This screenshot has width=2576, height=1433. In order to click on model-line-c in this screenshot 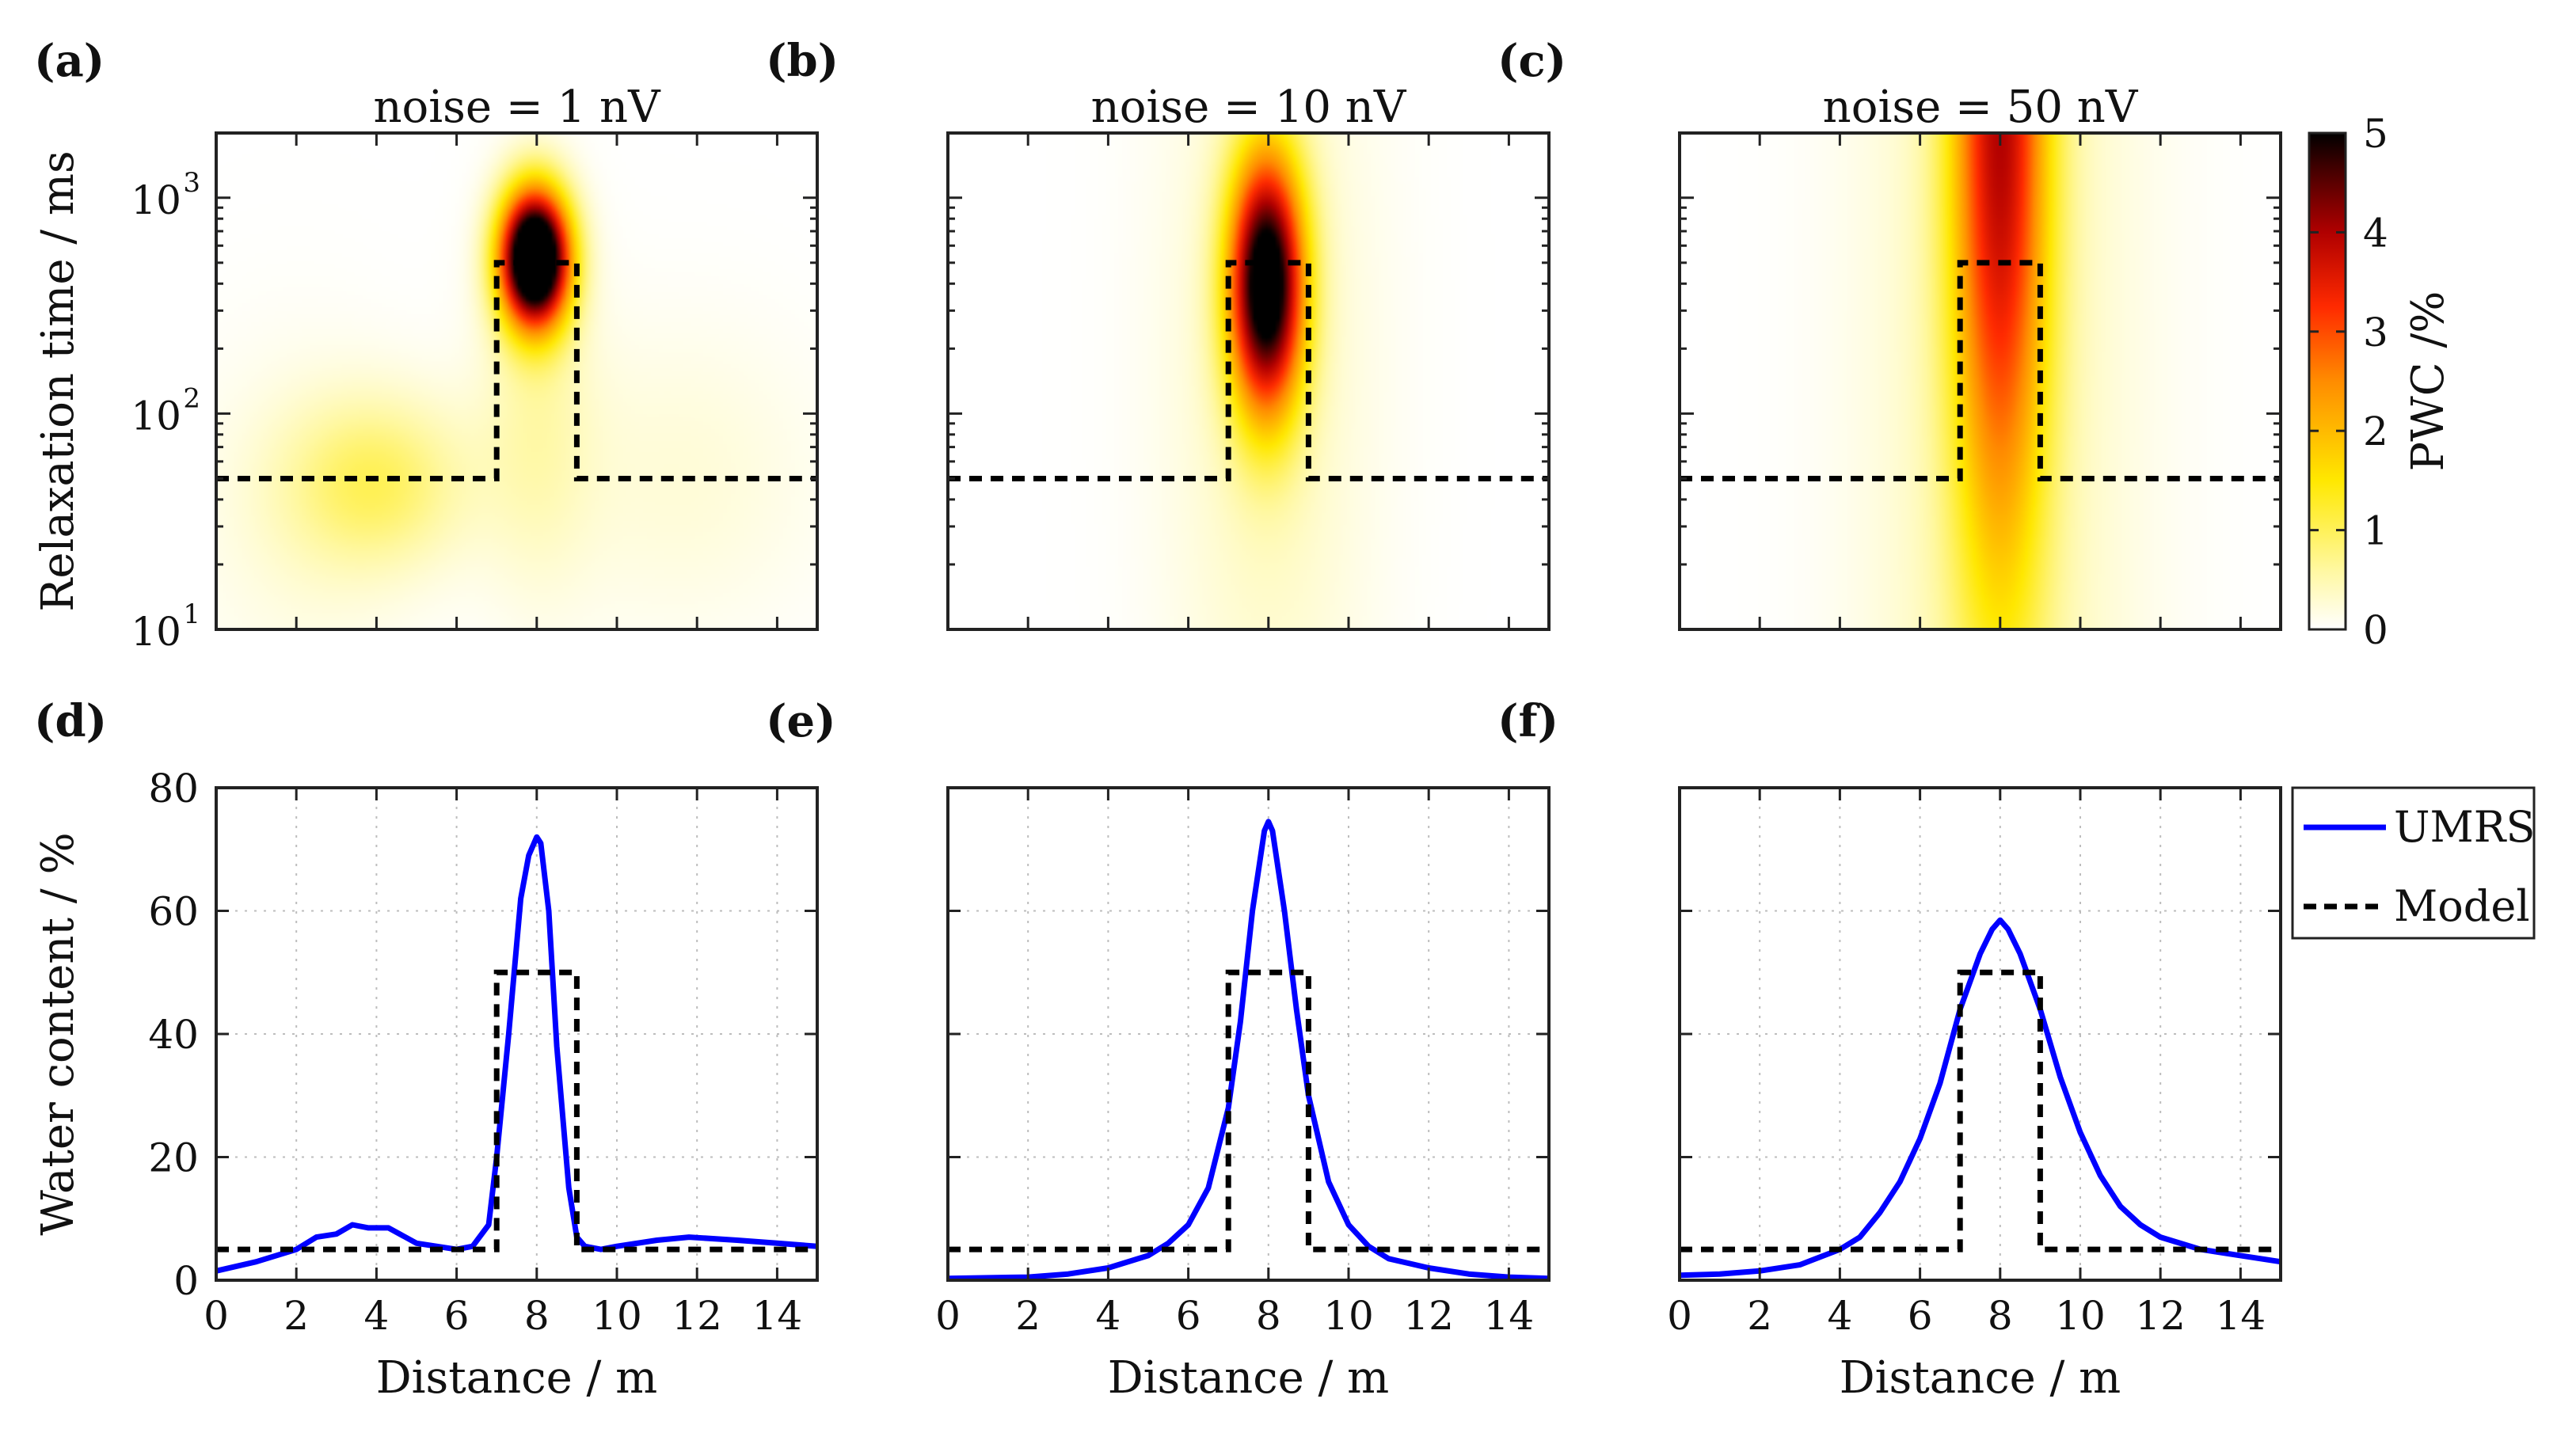, I will do `click(1980, 370)`.